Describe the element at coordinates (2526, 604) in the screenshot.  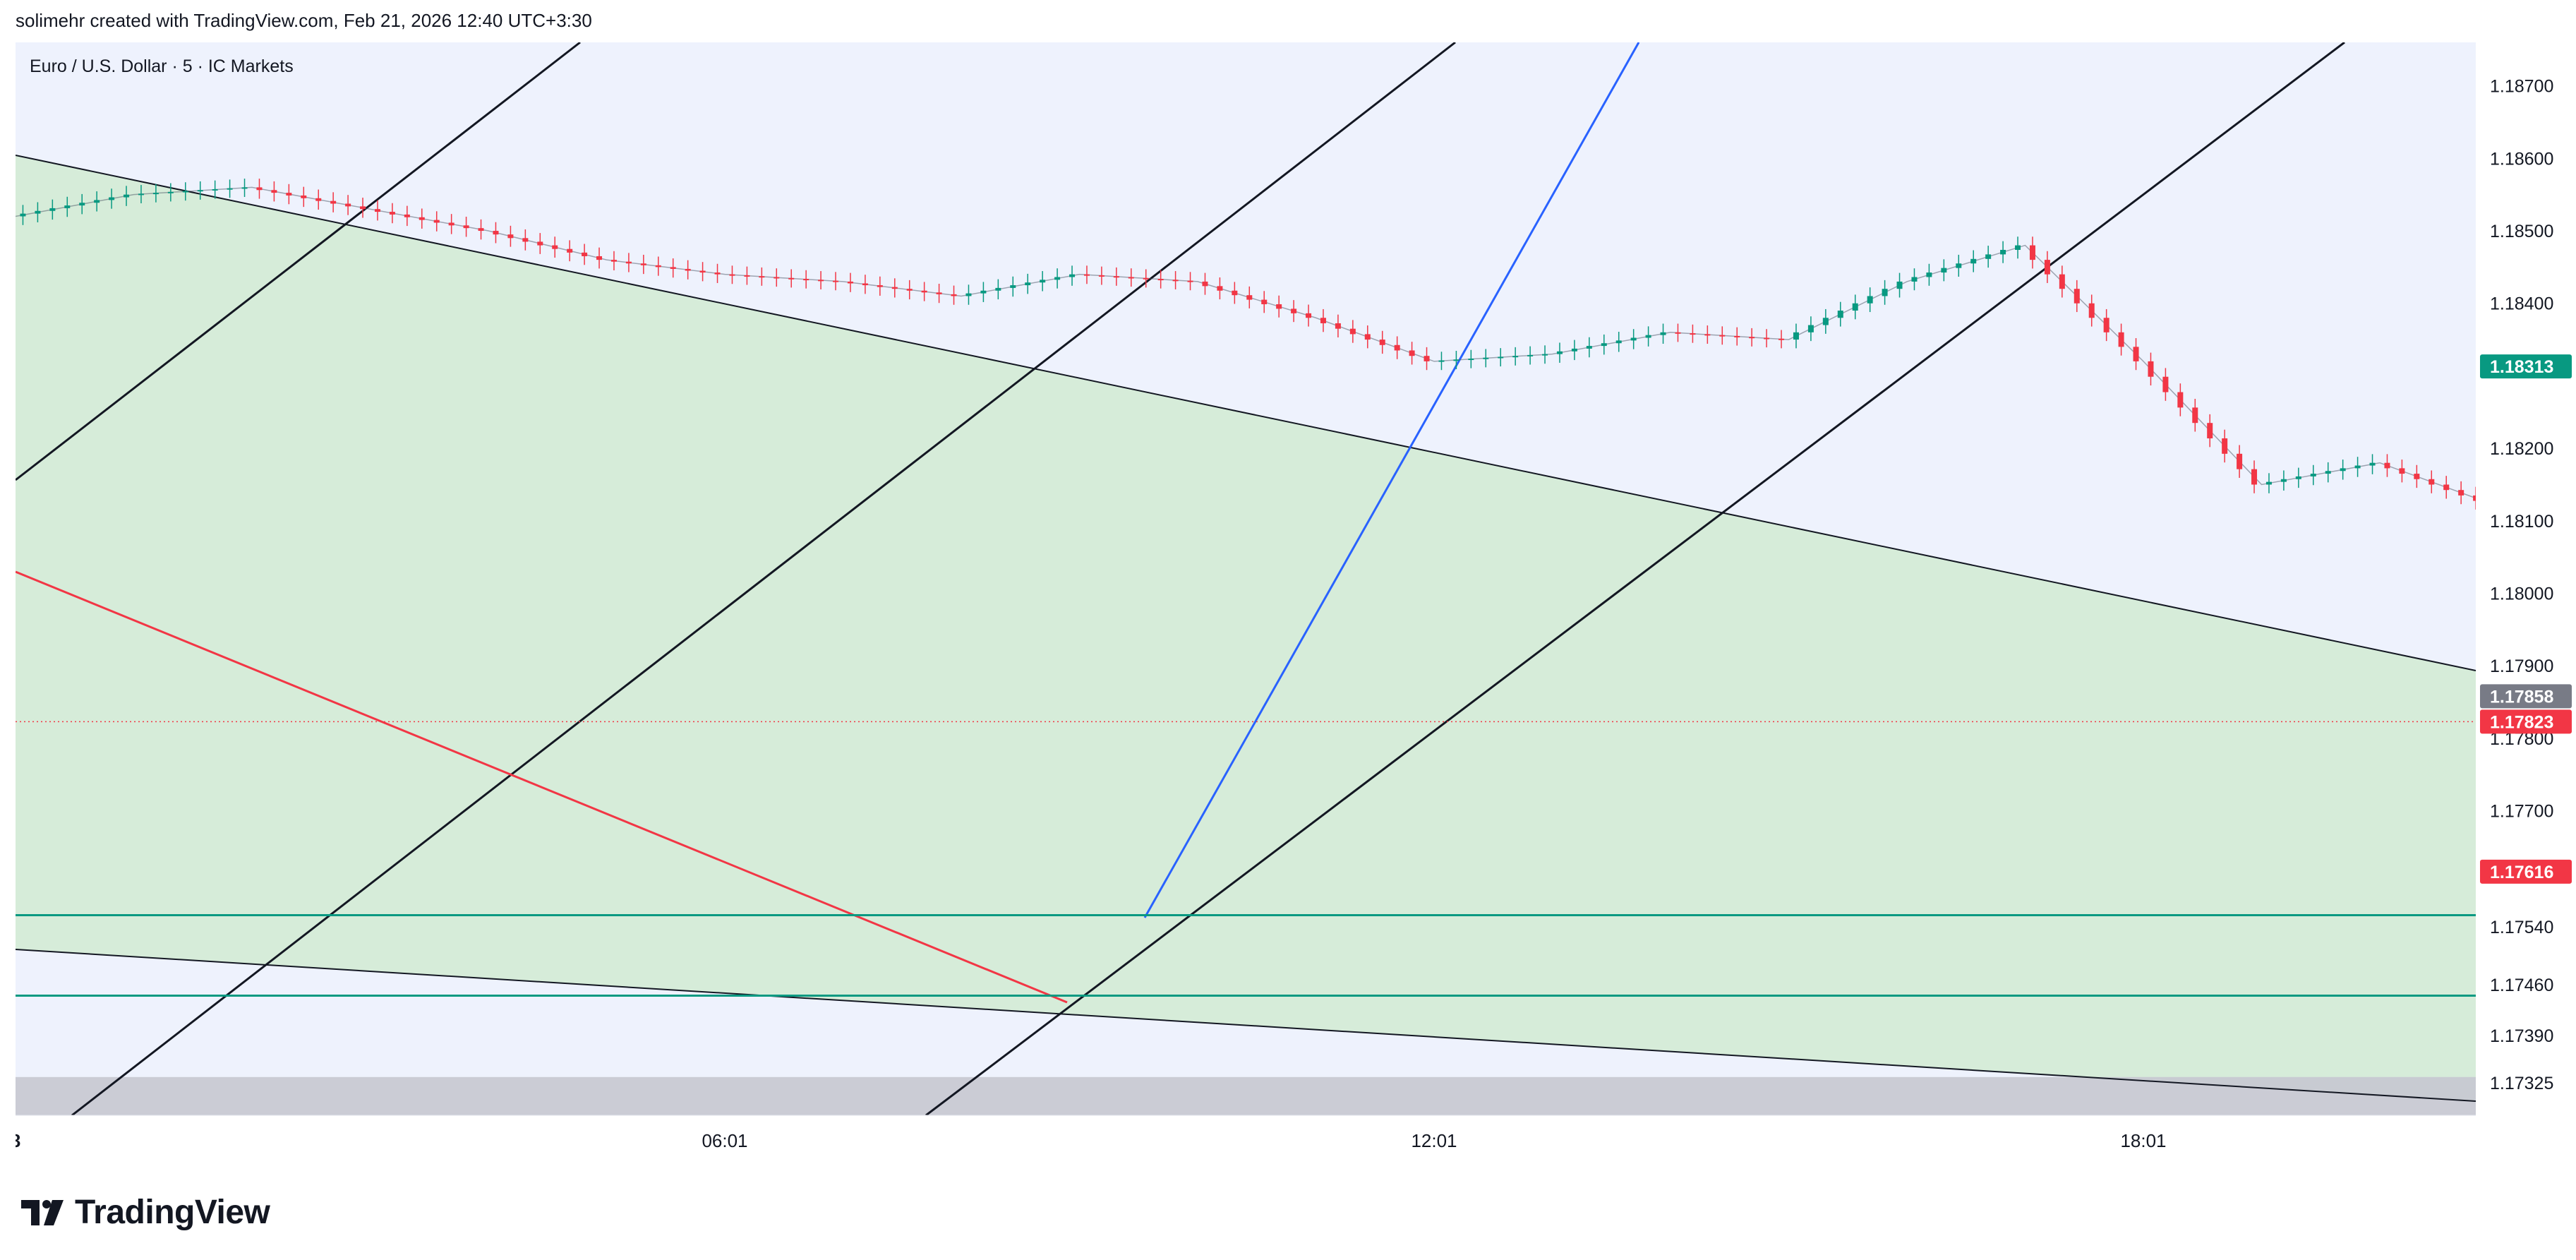
I see `price-axis` at that location.